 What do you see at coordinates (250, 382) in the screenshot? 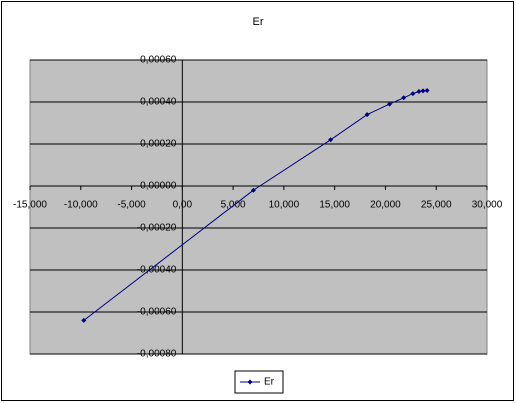
I see `legend-marker` at bounding box center [250, 382].